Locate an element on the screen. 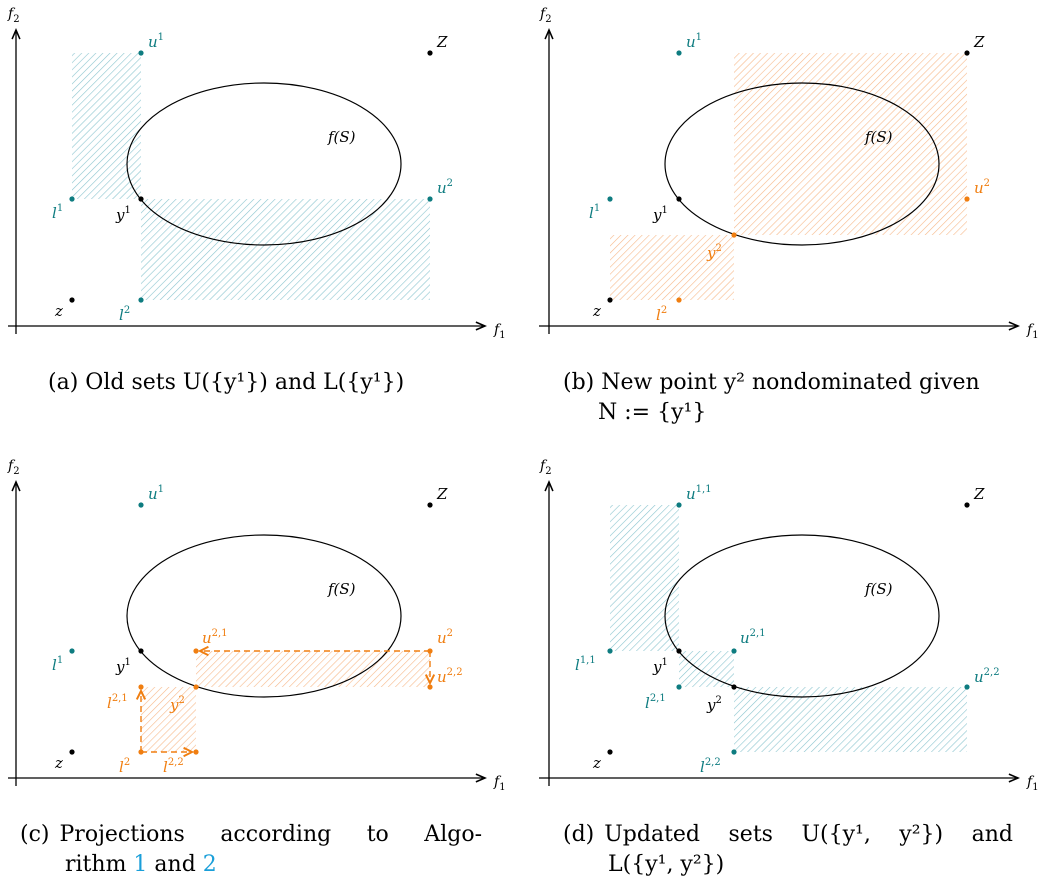 The width and height of the screenshot is (1051, 894). point-l11 is located at coordinates (610, 651).